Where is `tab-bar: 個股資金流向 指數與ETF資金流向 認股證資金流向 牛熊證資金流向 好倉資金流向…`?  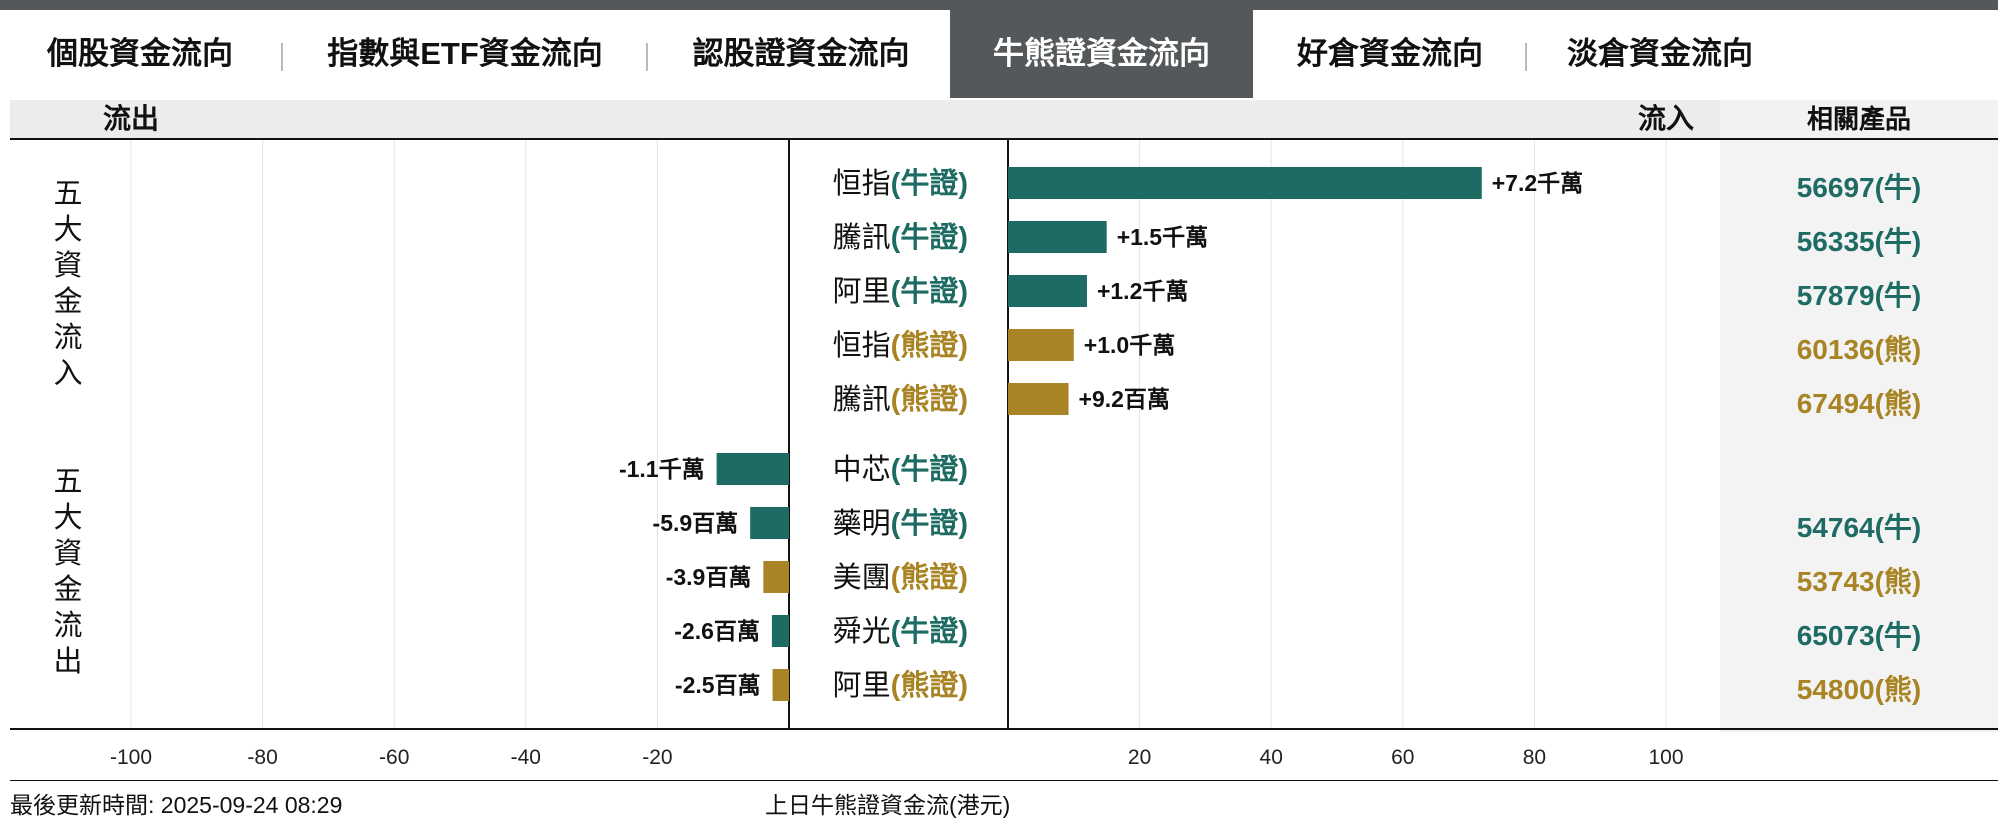
tab-bar: 個股資金流向 指數與ETF資金流向 認股證資金流向 牛熊證資金流向 好倉資金流向… is located at coordinates (999, 54).